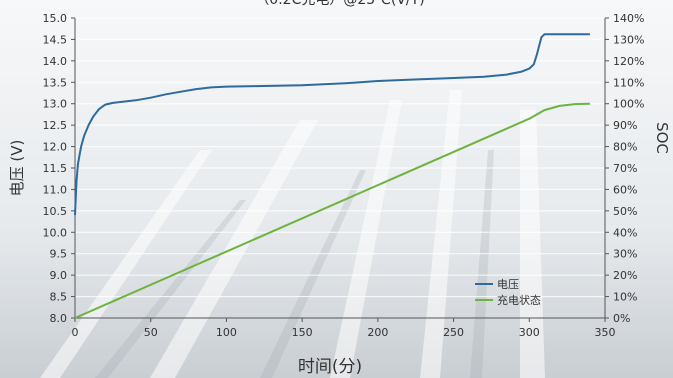  Describe the element at coordinates (226, 332) in the screenshot. I see `x-tick-label: 100` at that location.